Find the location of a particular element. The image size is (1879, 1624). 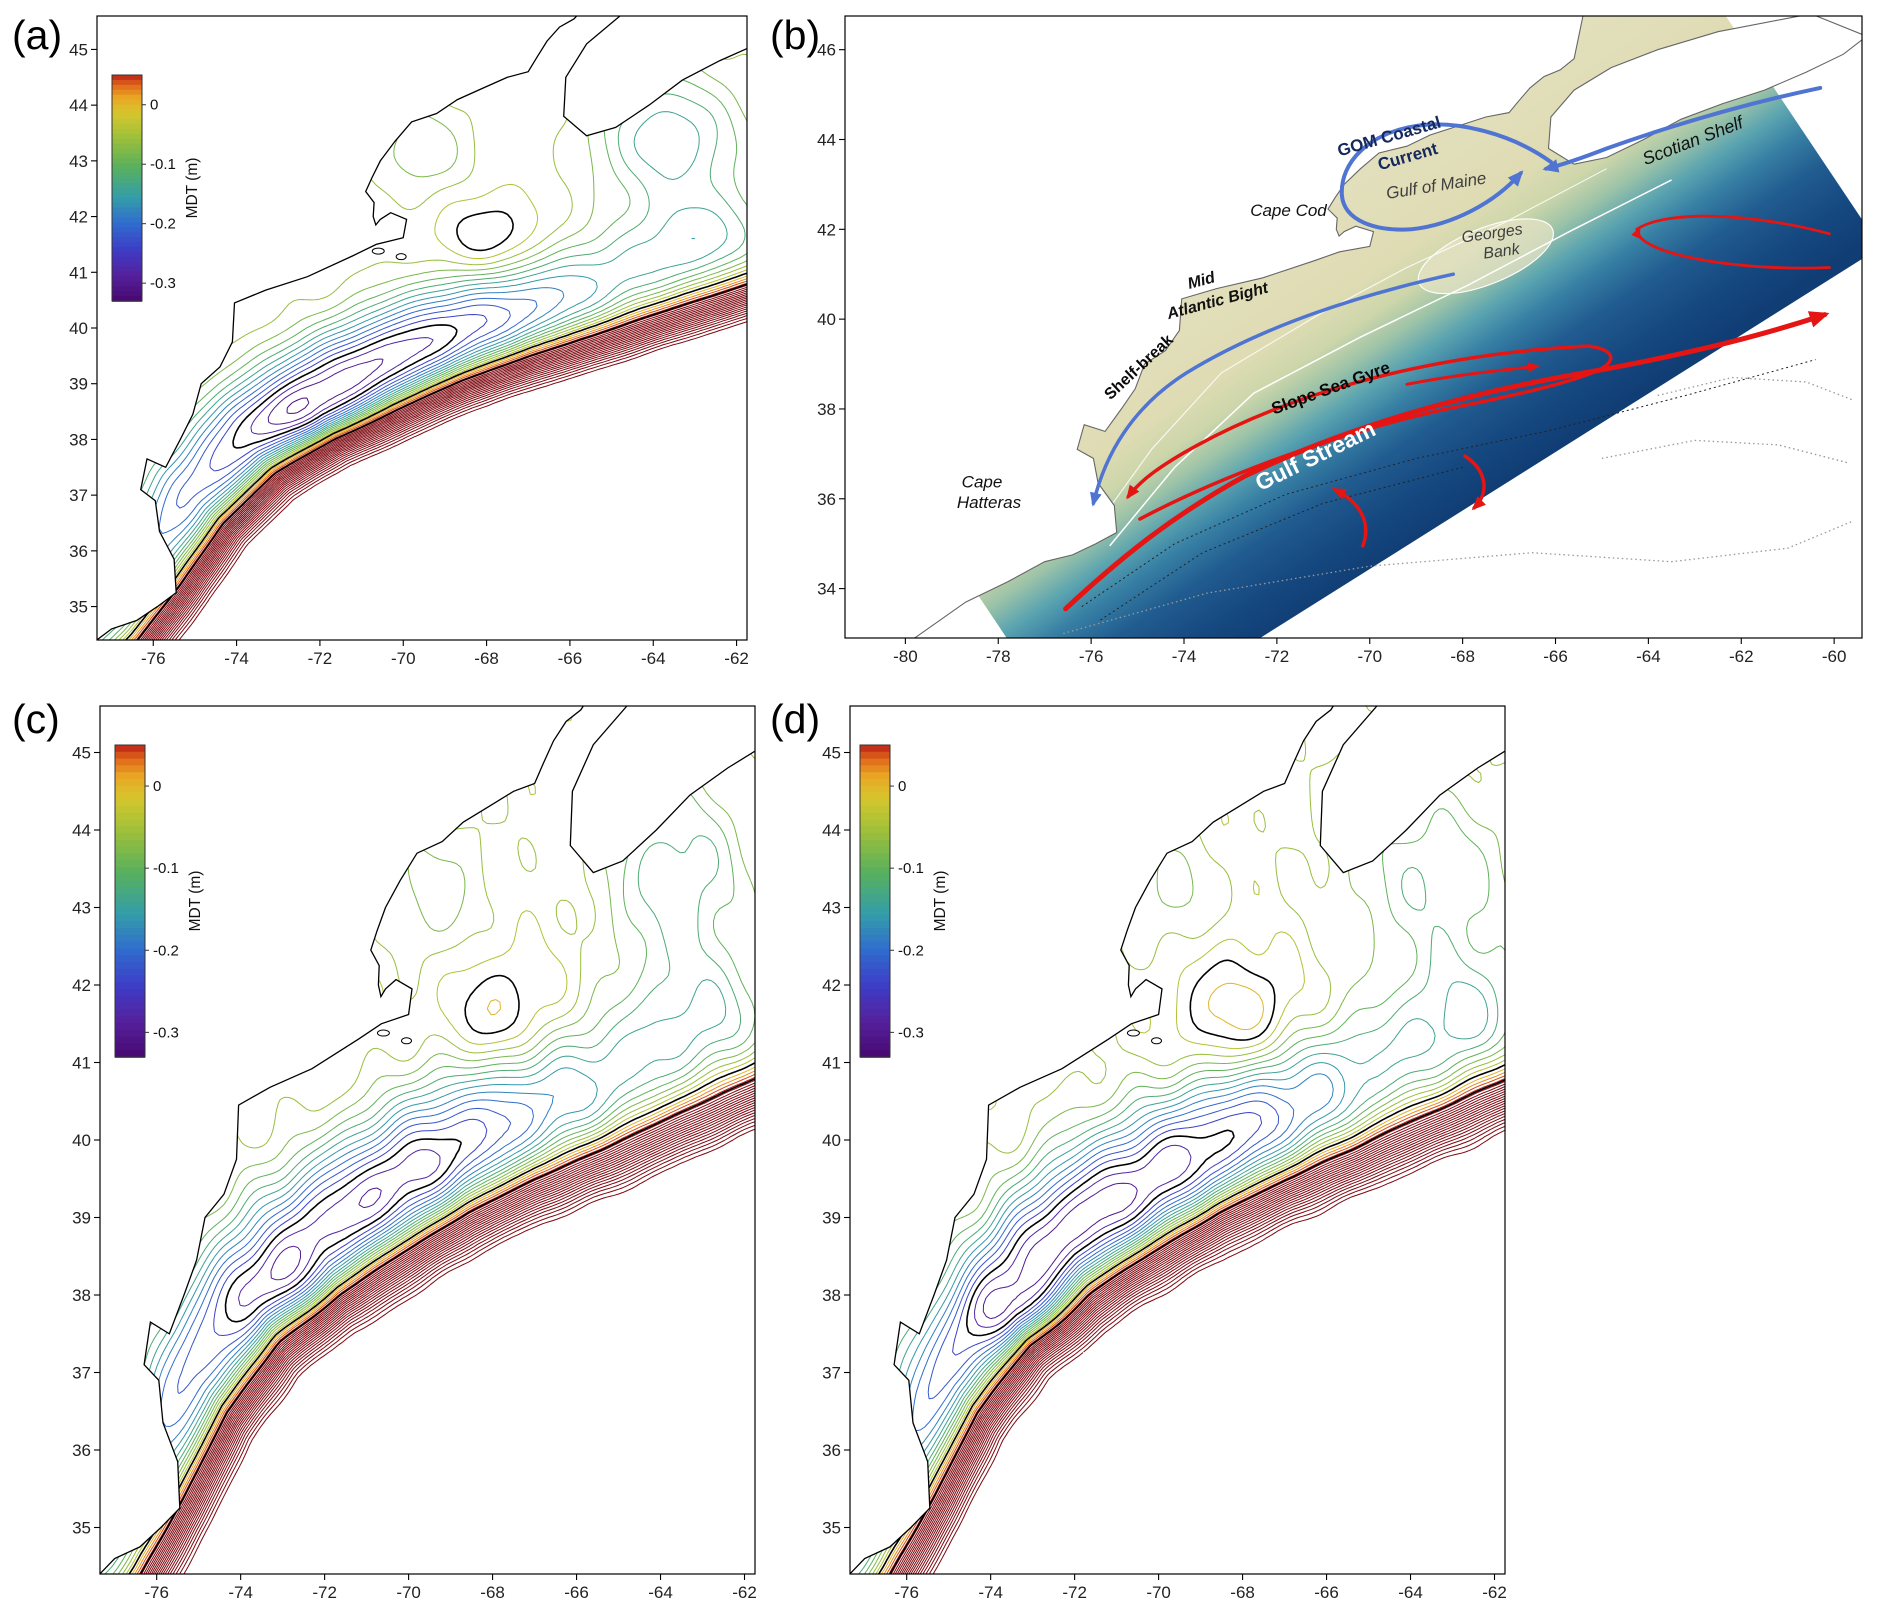

current-arrows is located at coordinates (1447, 348).